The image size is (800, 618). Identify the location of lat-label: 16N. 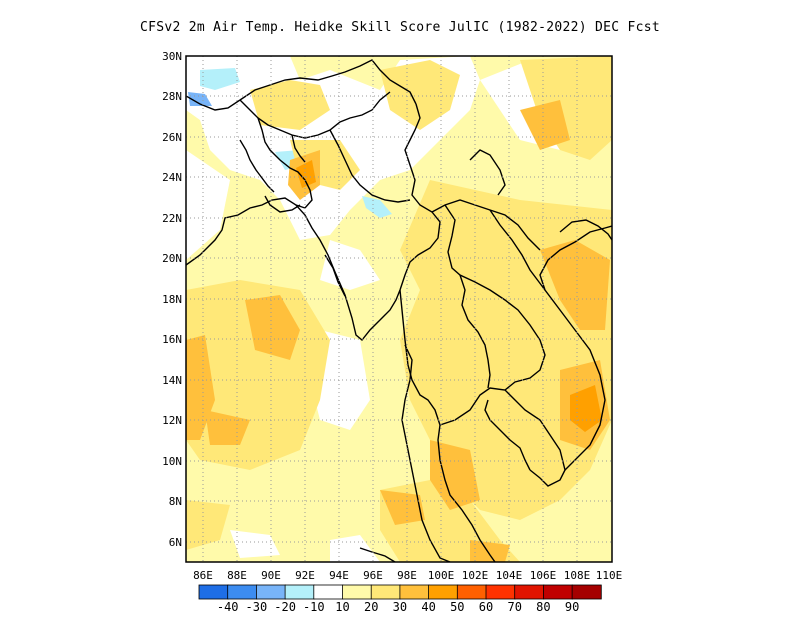
(172, 339).